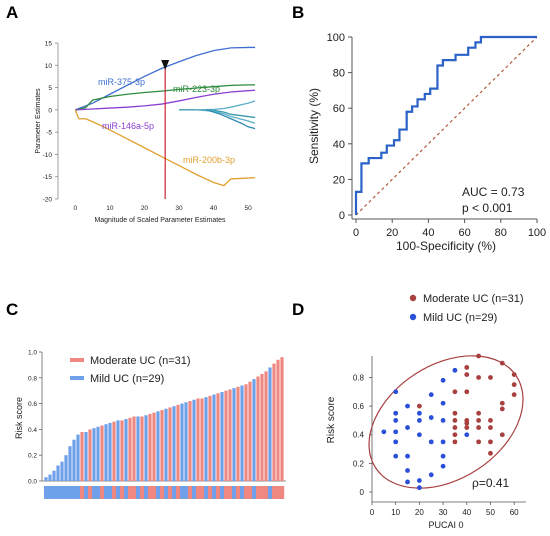 Image resolution: width=550 pixels, height=536 pixels. I want to click on d-x-tick-label: 0, so click(372, 512).